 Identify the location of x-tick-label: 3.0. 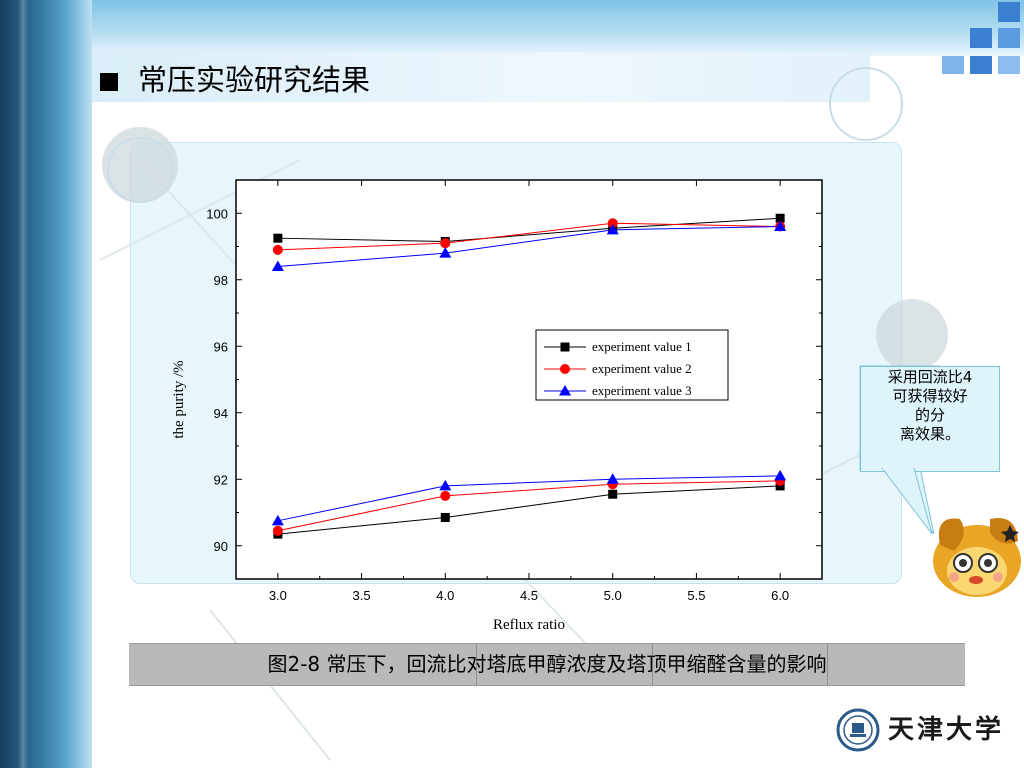
(278, 595).